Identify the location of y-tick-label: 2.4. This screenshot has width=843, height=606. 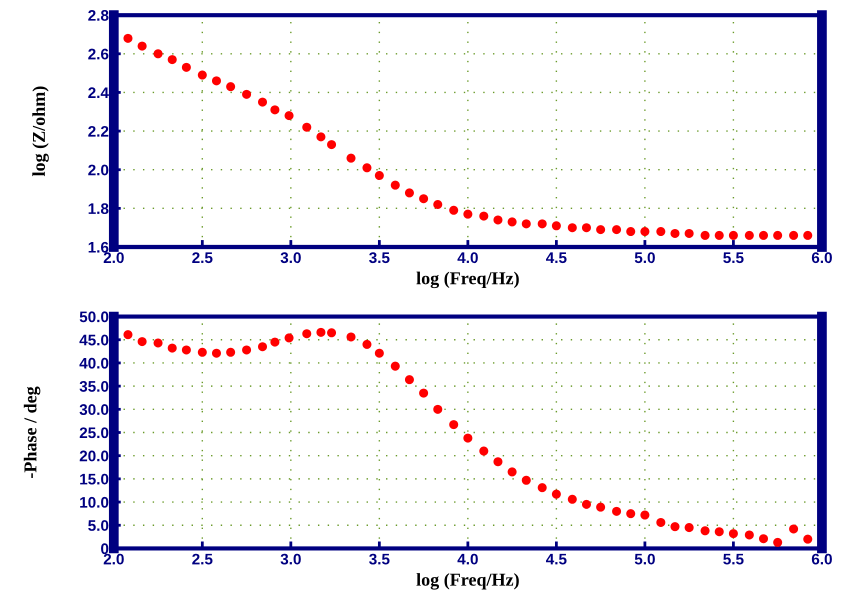
(98, 92).